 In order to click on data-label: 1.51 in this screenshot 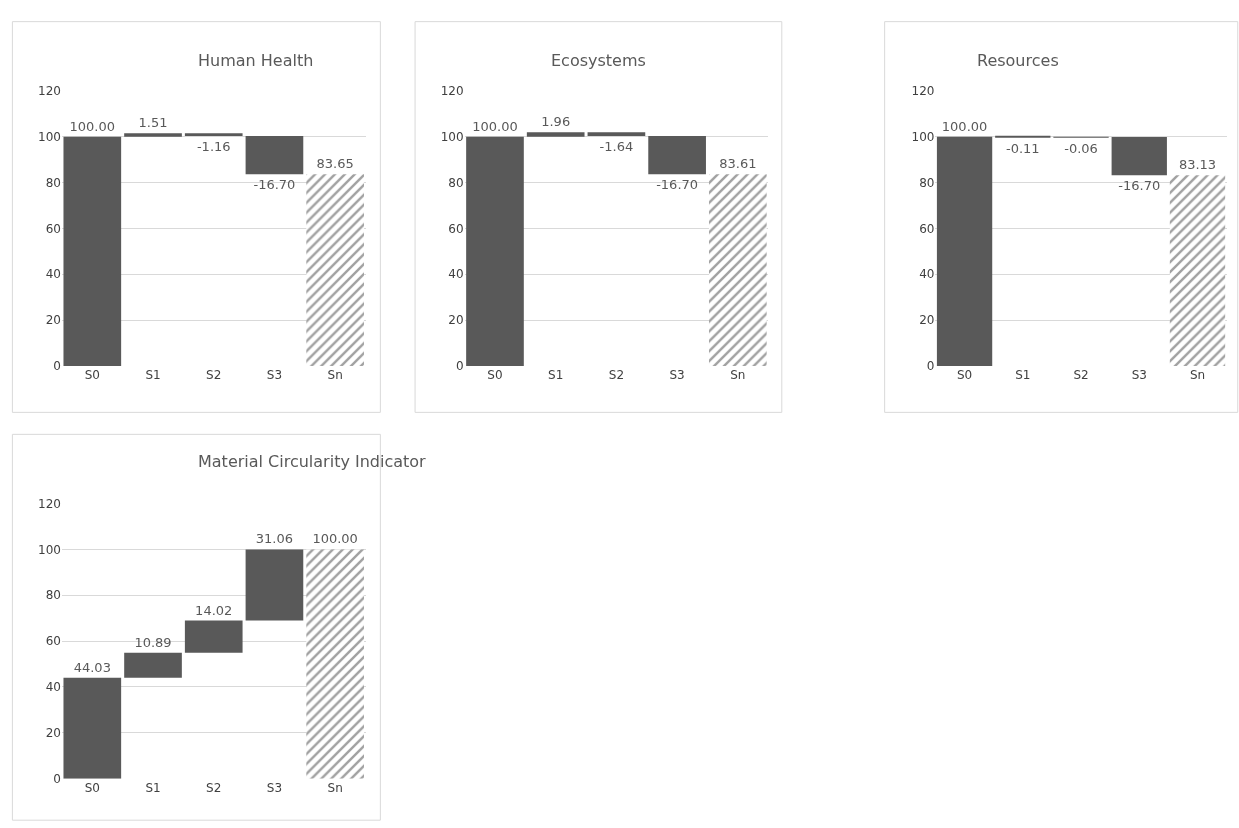, I will do `click(153, 123)`.